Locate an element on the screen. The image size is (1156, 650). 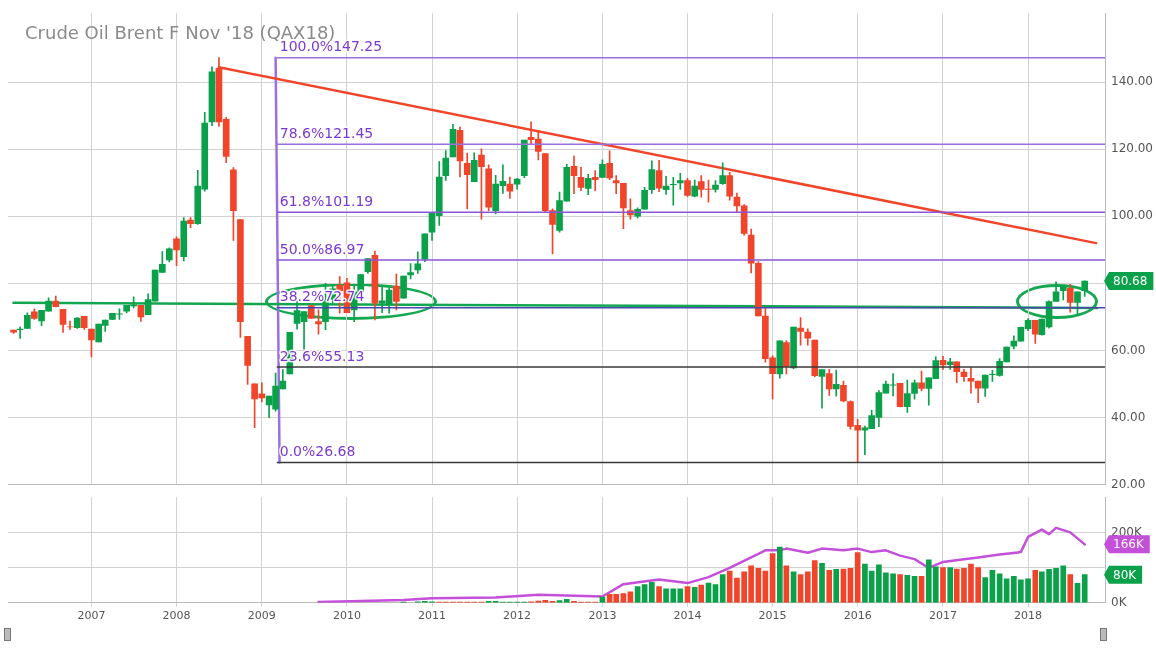
x-tick-label: 2016 is located at coordinates (857, 616).